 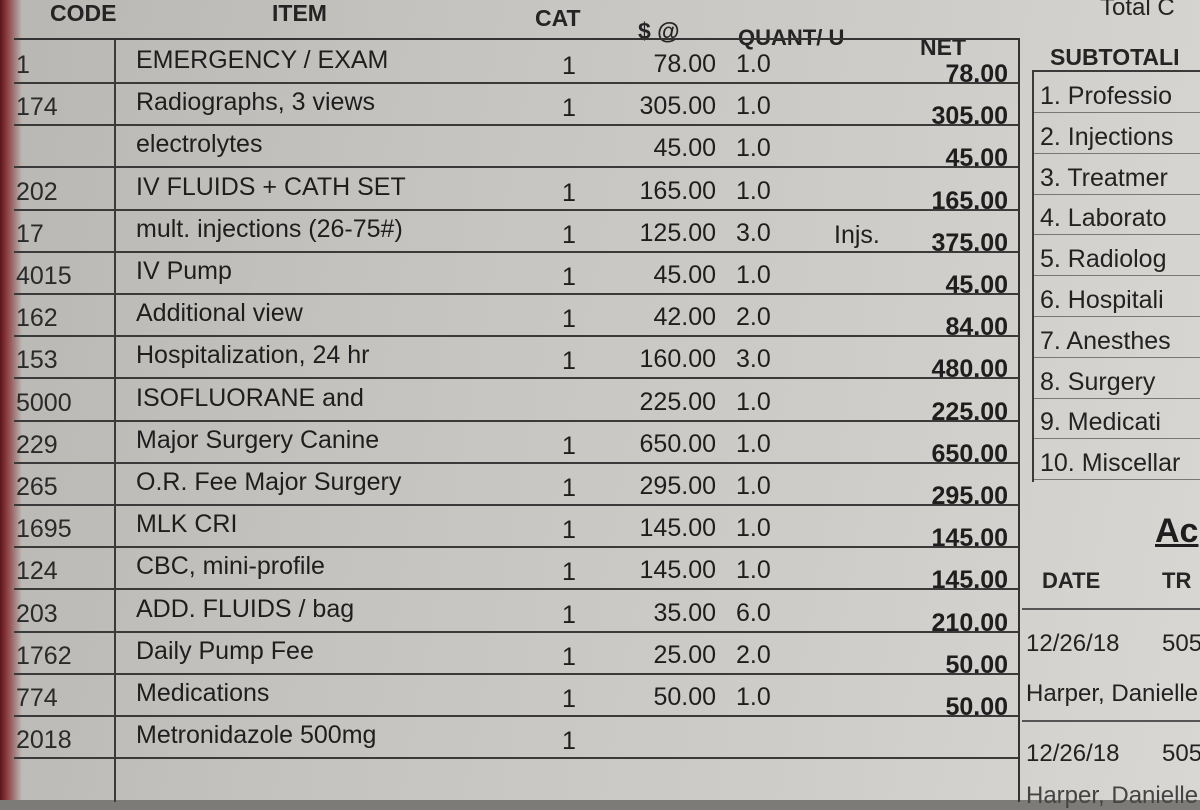 What do you see at coordinates (30, 233) in the screenshot?
I see `row-code: 17` at bounding box center [30, 233].